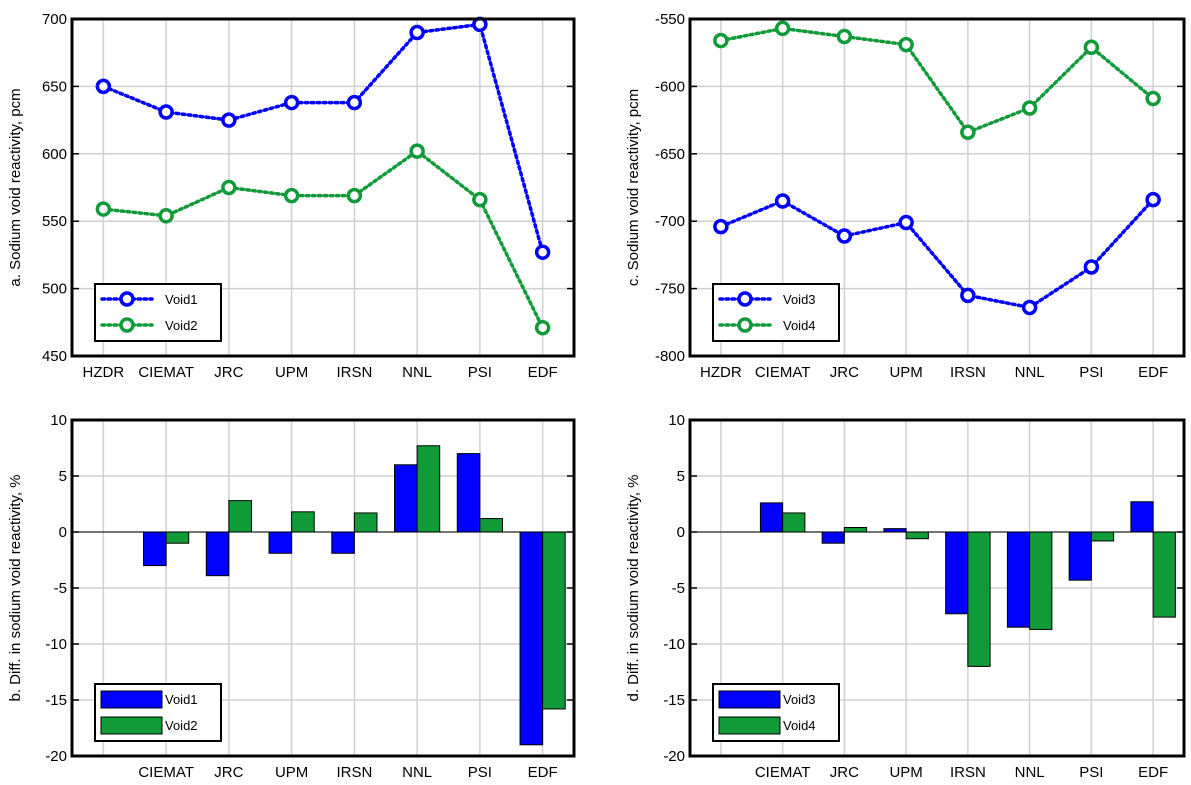 Image resolution: width=1191 pixels, height=785 pixels. I want to click on y-tick-label: -700, so click(670, 221).